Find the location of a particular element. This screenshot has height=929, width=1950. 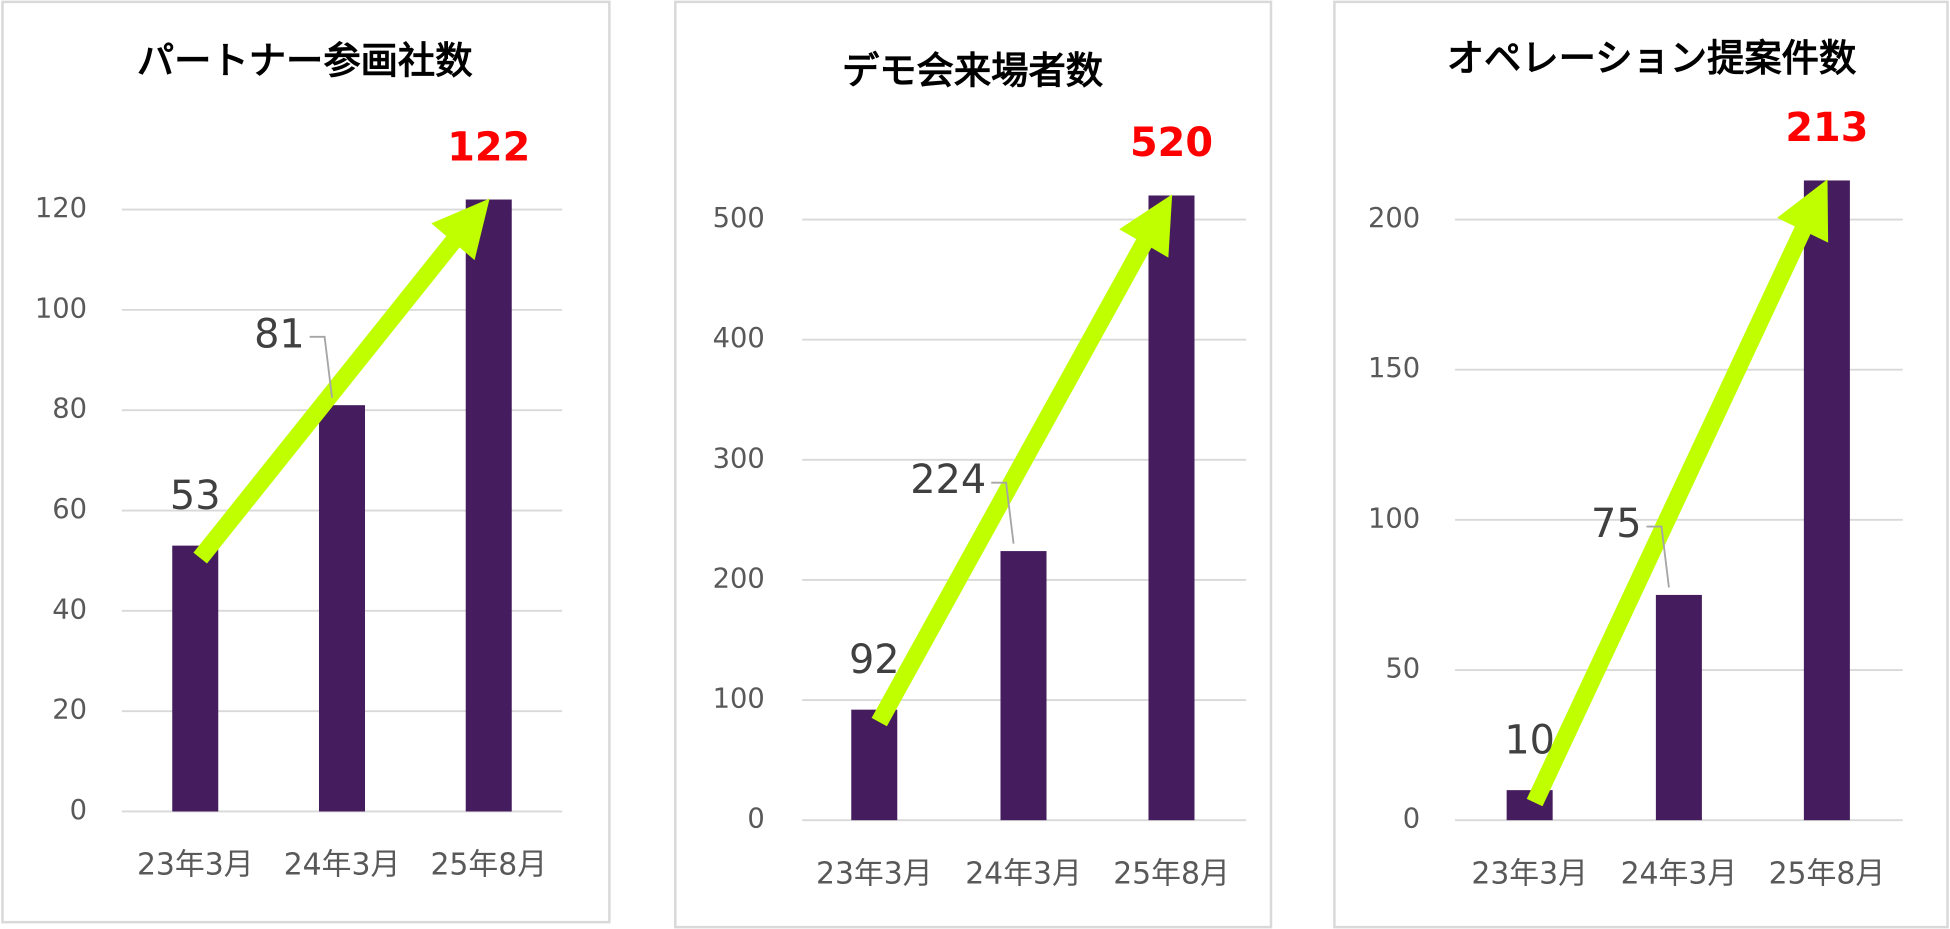

y-tick-label: 120 is located at coordinates (61, 208).